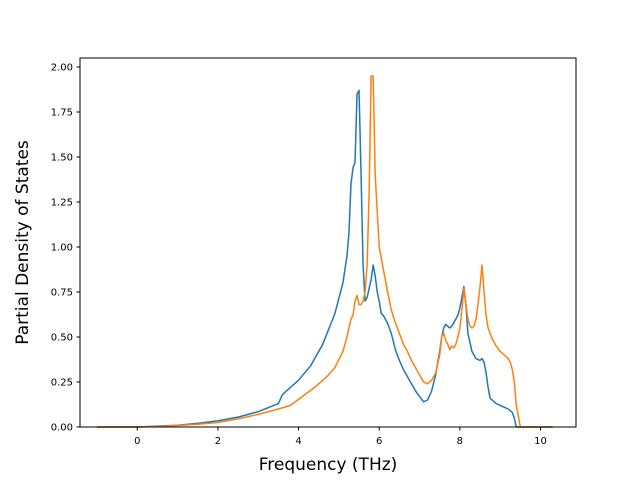  Describe the element at coordinates (460, 441) in the screenshot. I see `x-tick-label: 8` at that location.